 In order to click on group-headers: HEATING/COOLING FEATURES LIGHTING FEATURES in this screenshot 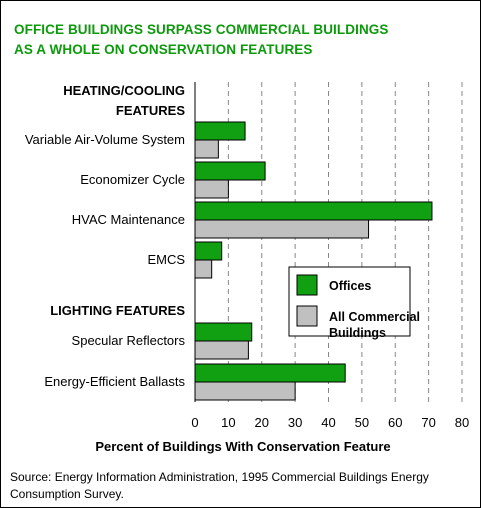, I will do `click(117, 200)`.